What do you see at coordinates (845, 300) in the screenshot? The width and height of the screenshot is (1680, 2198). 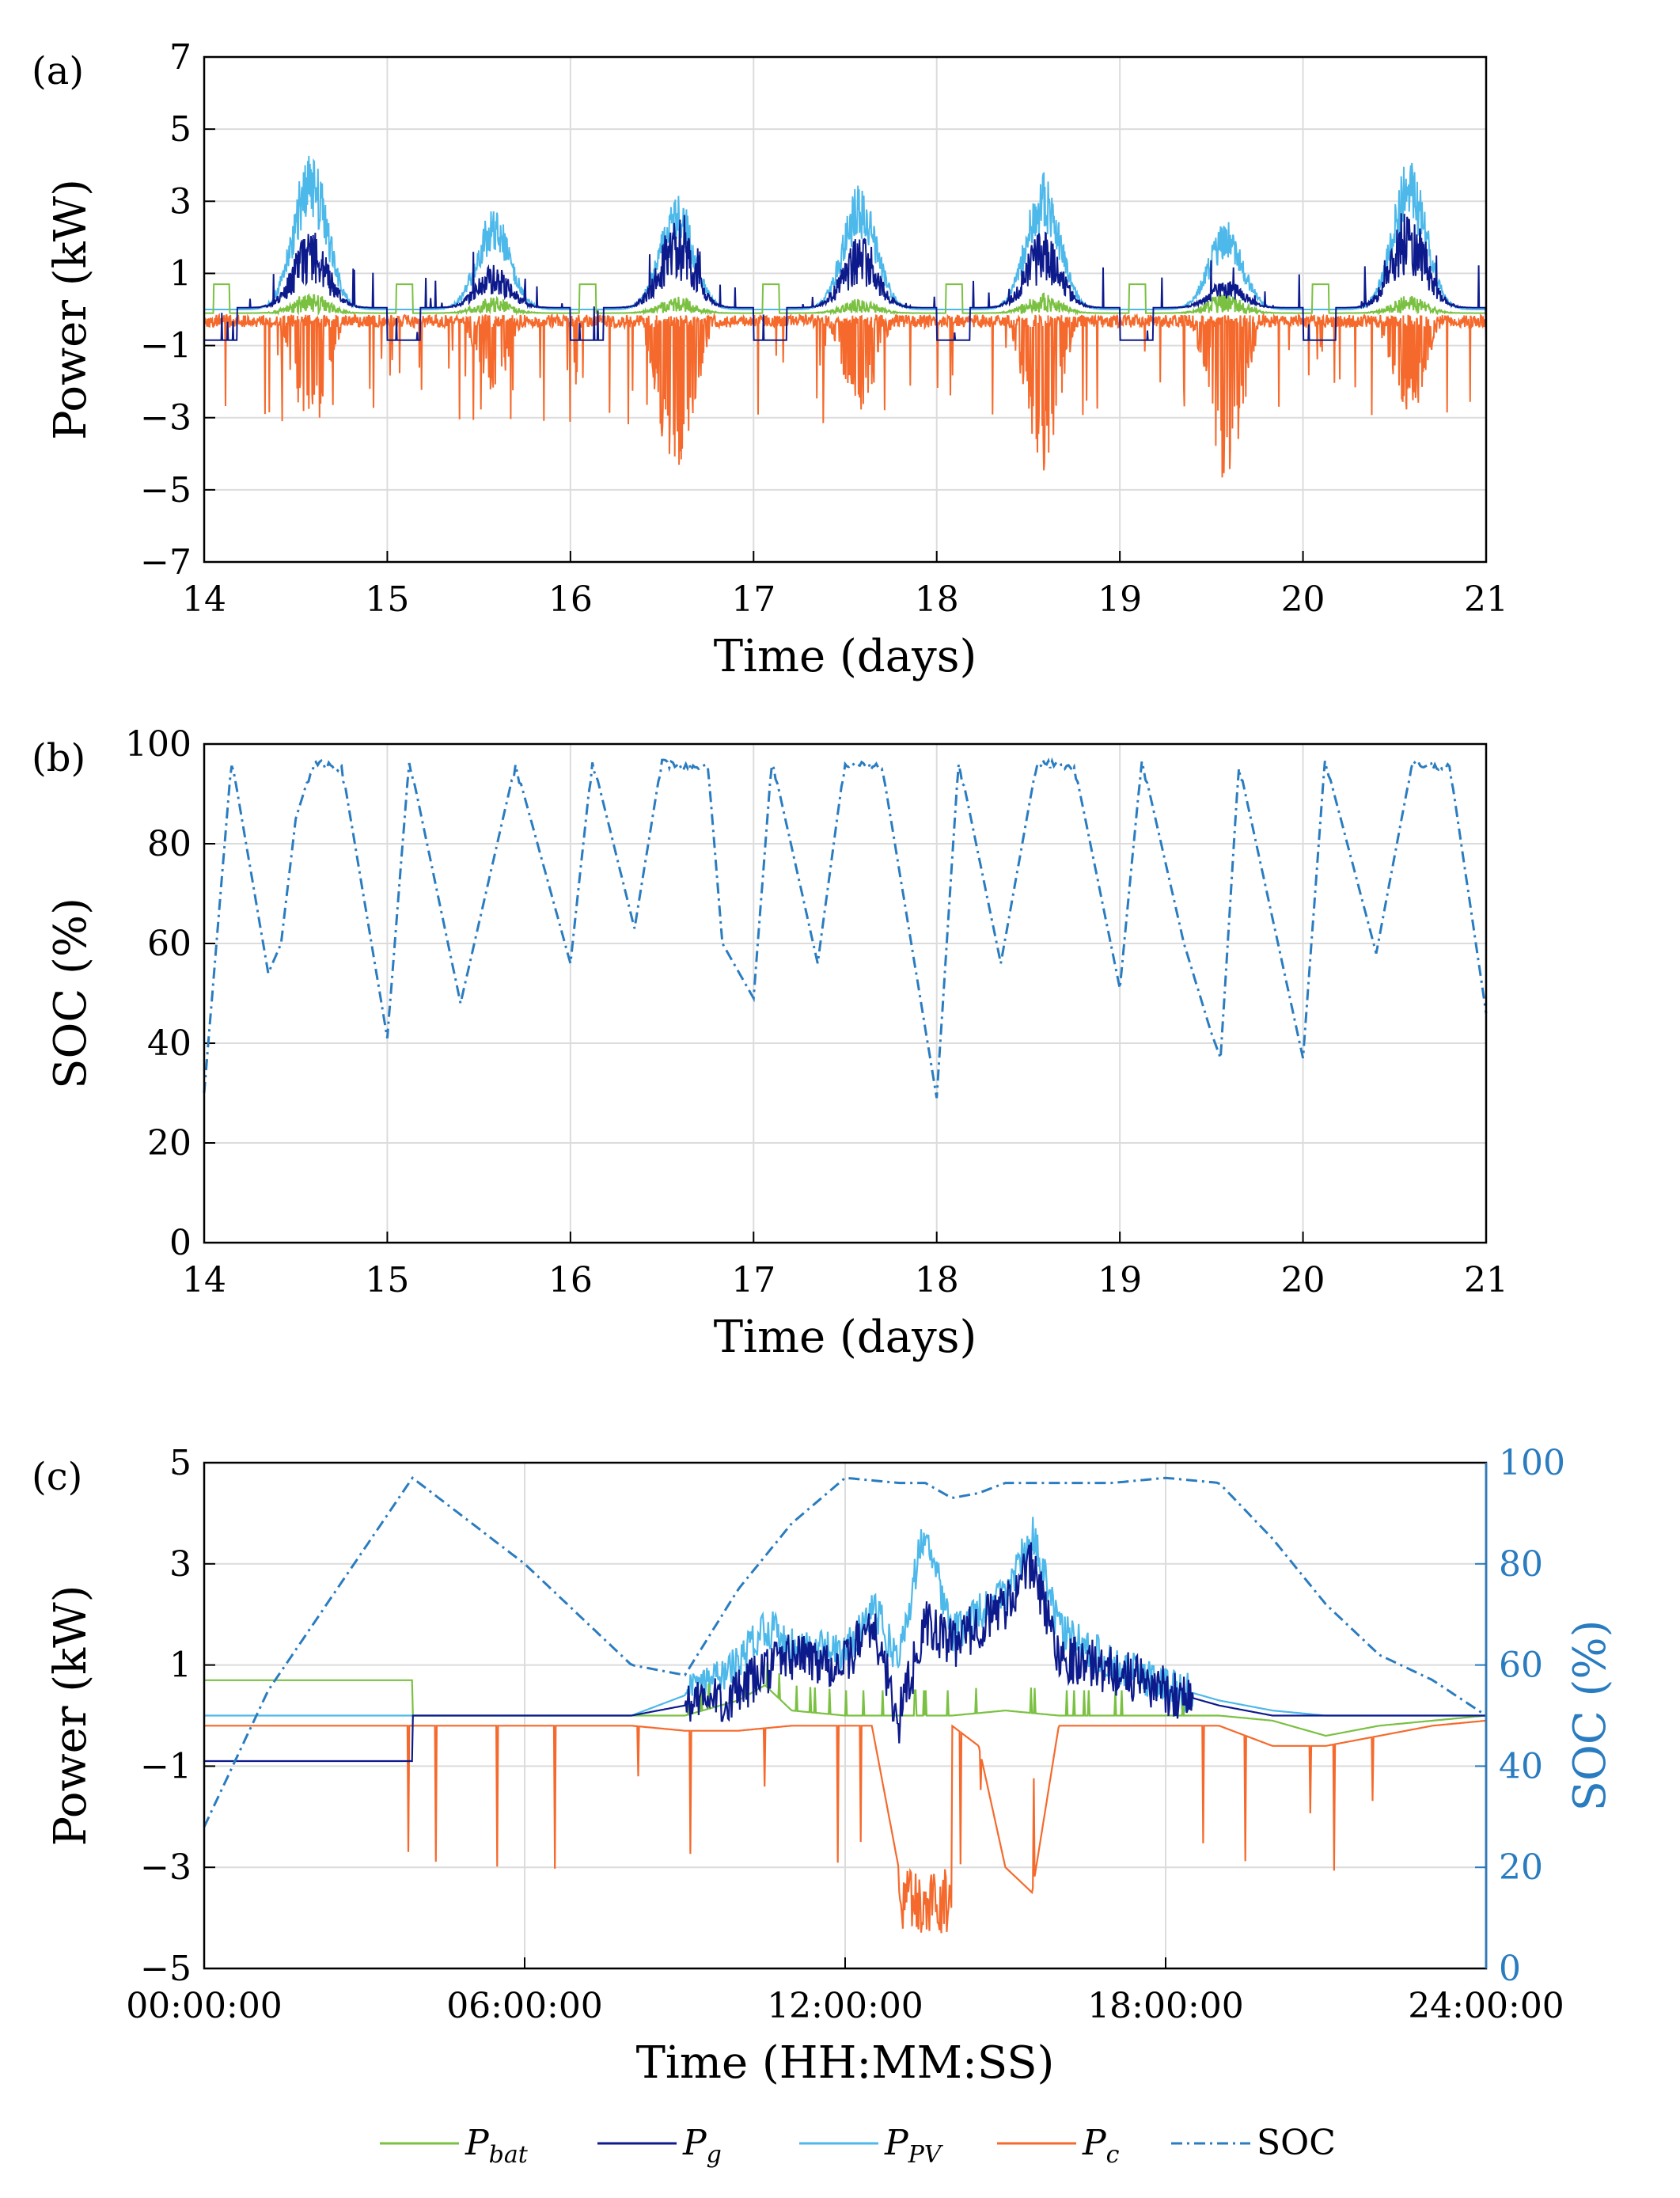 I see `series-line-p-bat` at bounding box center [845, 300].